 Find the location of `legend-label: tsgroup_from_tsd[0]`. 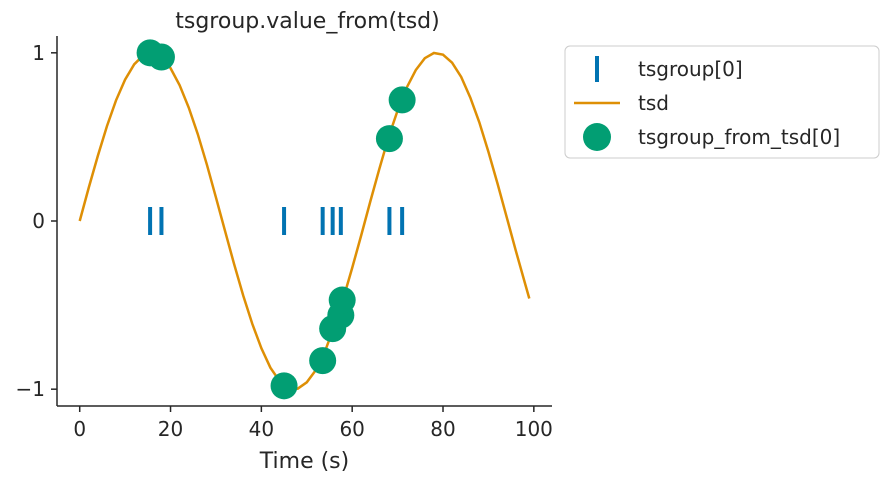

legend-label: tsgroup_from_tsd[0] is located at coordinates (739, 137).